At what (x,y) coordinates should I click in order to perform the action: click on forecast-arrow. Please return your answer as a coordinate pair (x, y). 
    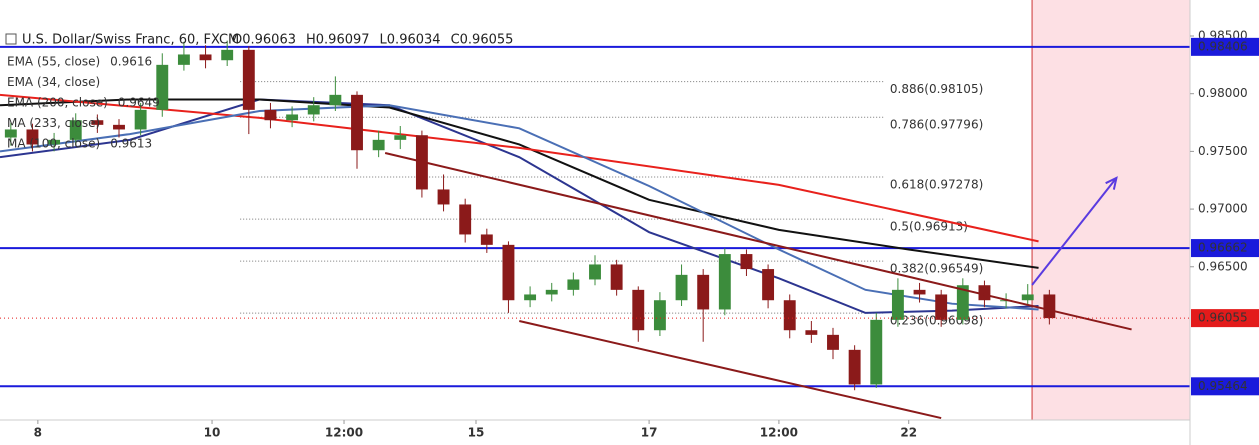
    Looking at the image, I should click on (1074, 231).